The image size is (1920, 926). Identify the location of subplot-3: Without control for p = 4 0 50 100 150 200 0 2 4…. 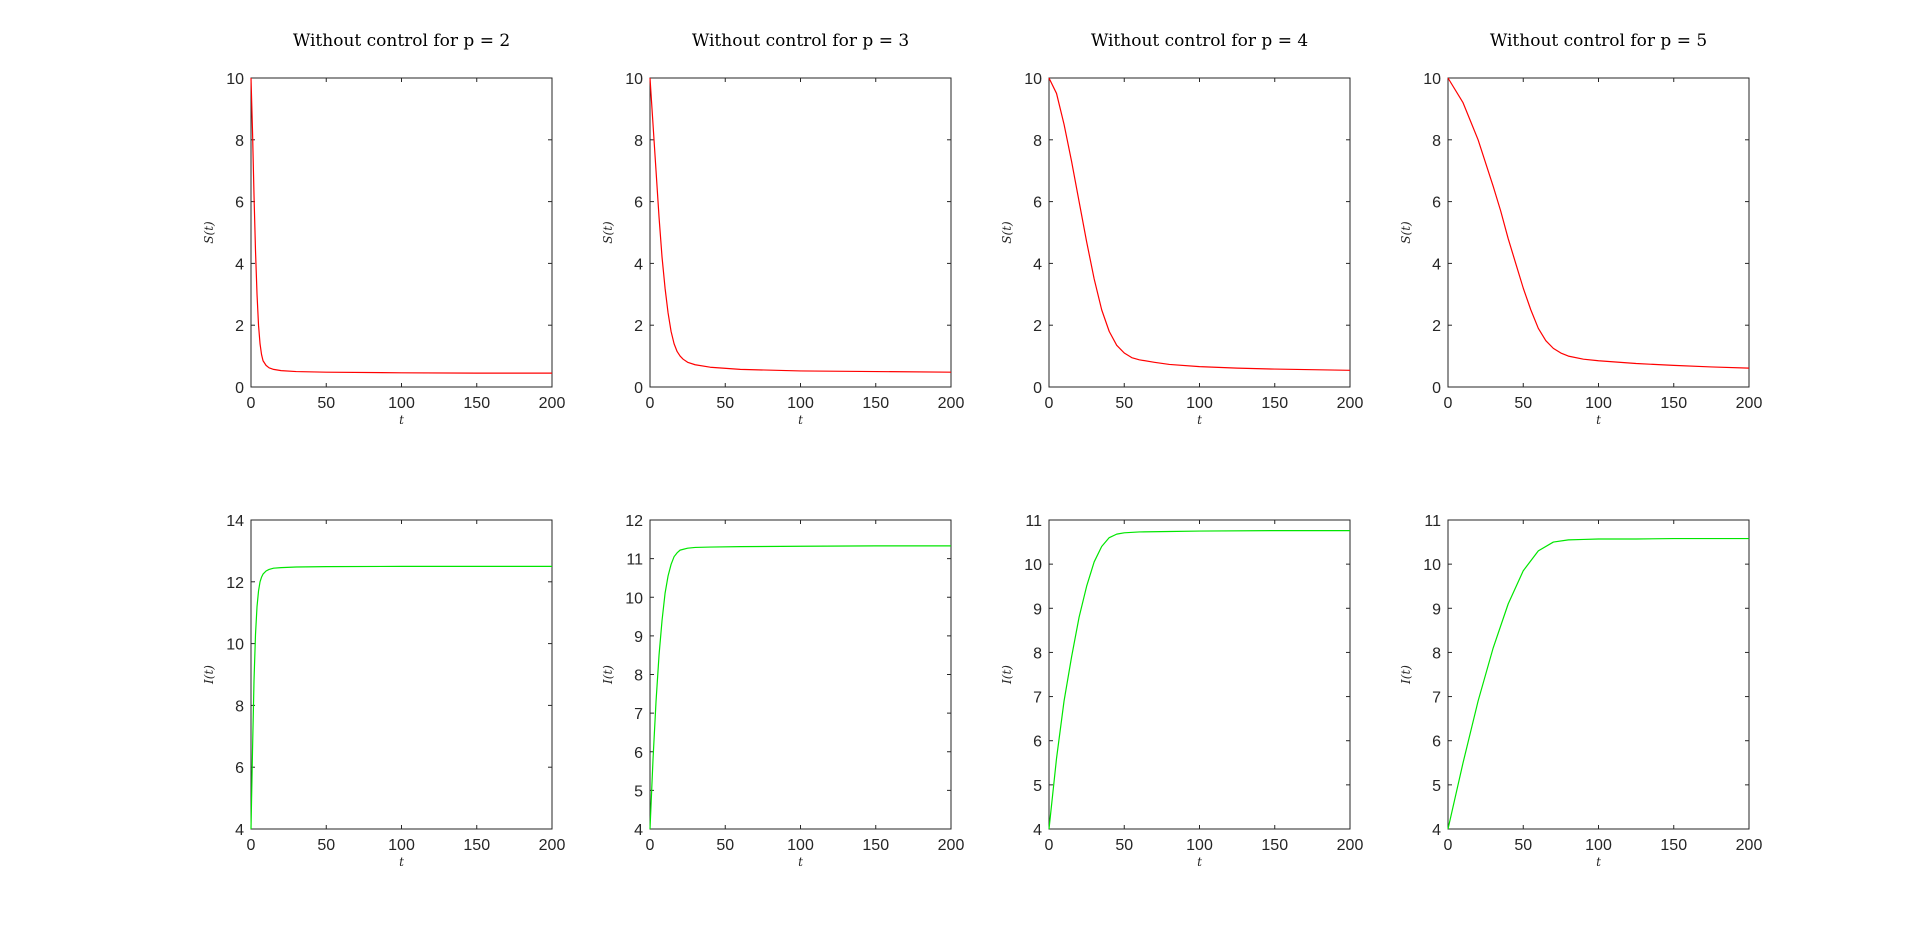
(1181, 229).